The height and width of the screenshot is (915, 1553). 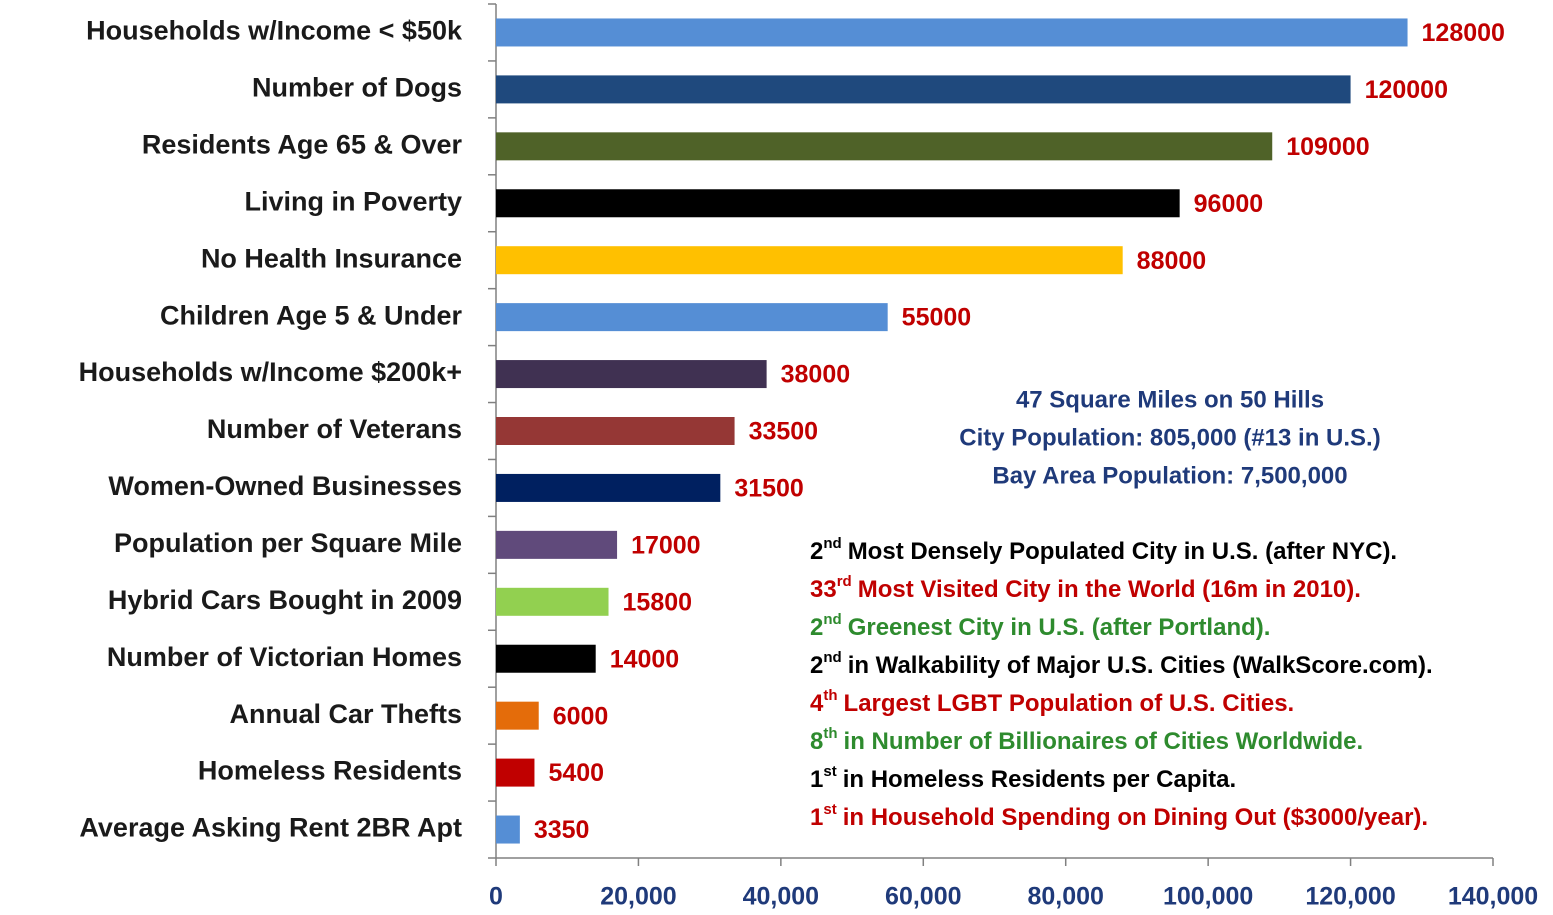 What do you see at coordinates (816, 375) in the screenshot?
I see `value-label: 38000` at bounding box center [816, 375].